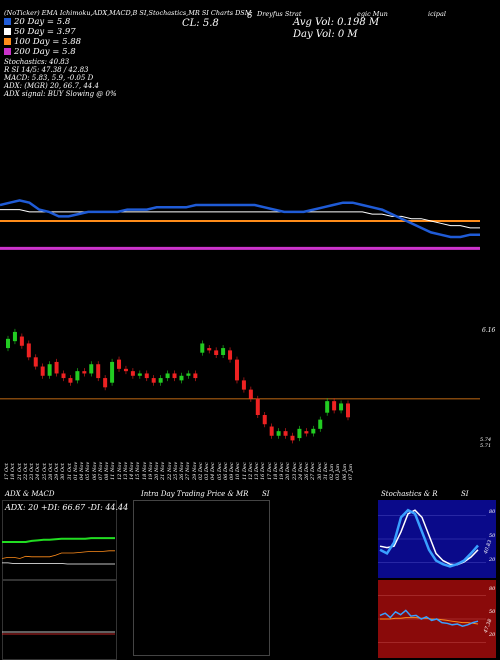  I want to click on adx-panel-title: ADX & MACD, so click(30, 494).